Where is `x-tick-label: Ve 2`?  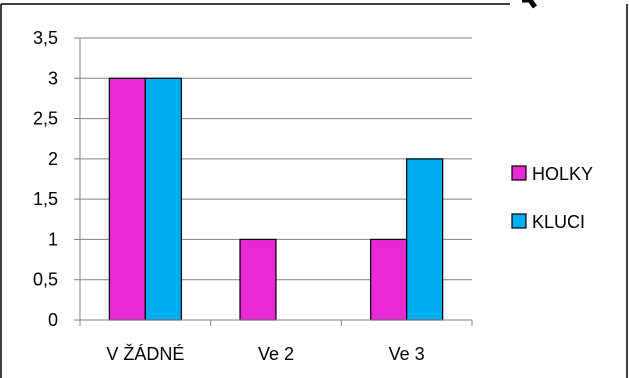 x-tick-label: Ve 2 is located at coordinates (276, 354).